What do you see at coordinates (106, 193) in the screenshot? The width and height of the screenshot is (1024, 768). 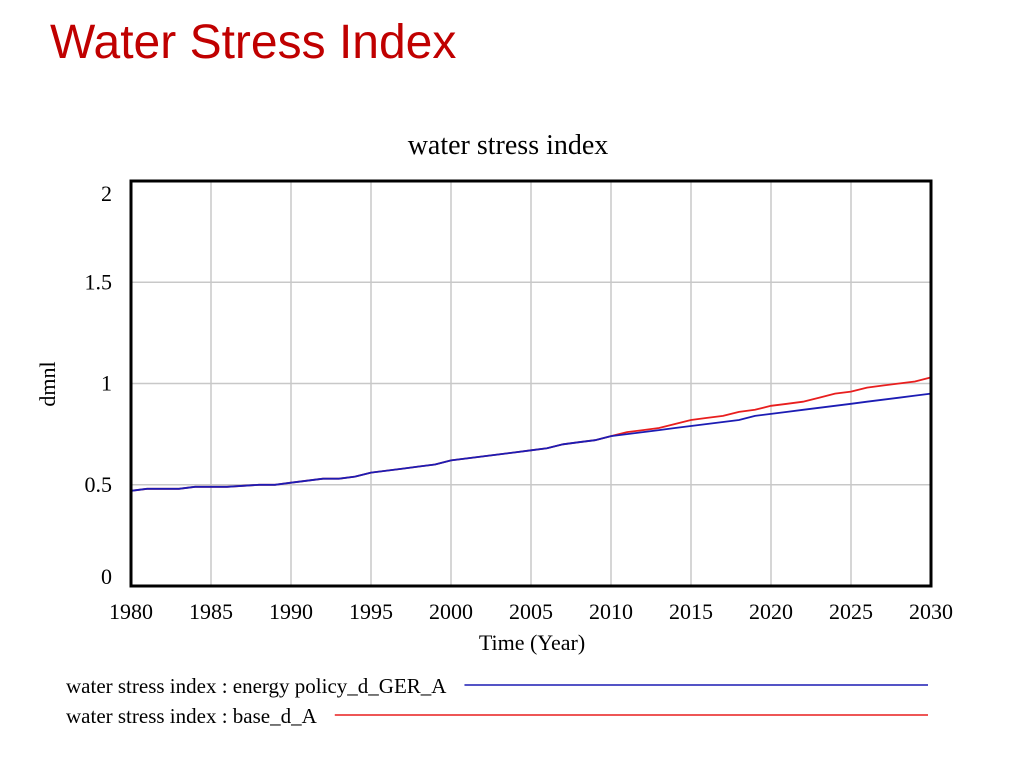 I see `y-tick-label: 2` at bounding box center [106, 193].